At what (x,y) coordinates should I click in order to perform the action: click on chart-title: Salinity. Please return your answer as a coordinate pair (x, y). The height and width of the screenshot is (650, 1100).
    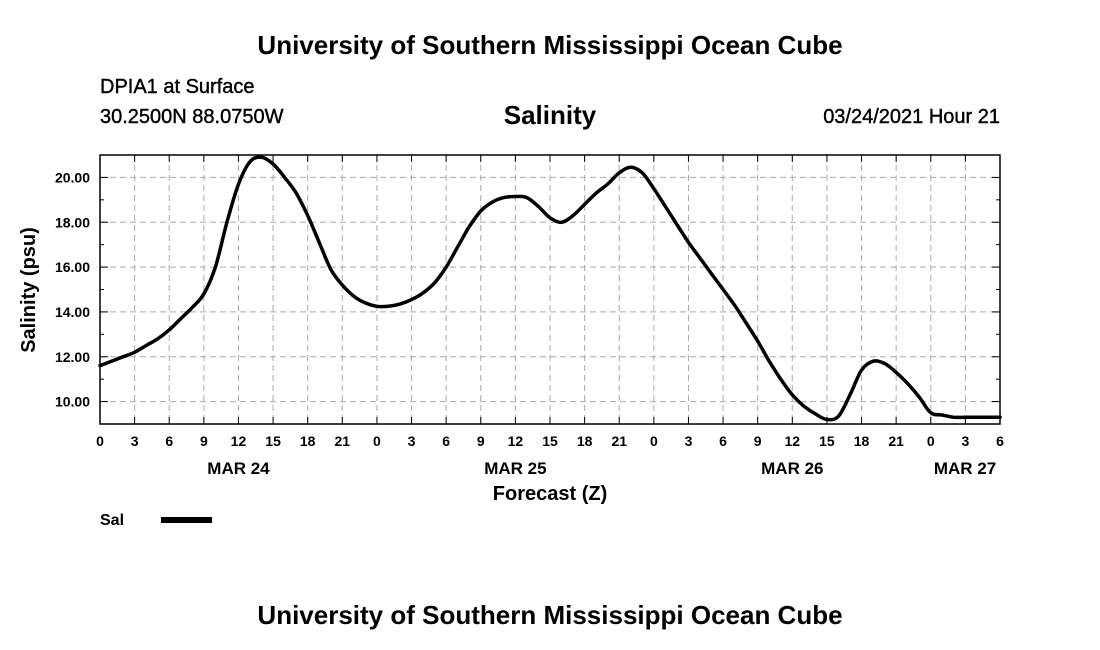
    Looking at the image, I should click on (550, 115).